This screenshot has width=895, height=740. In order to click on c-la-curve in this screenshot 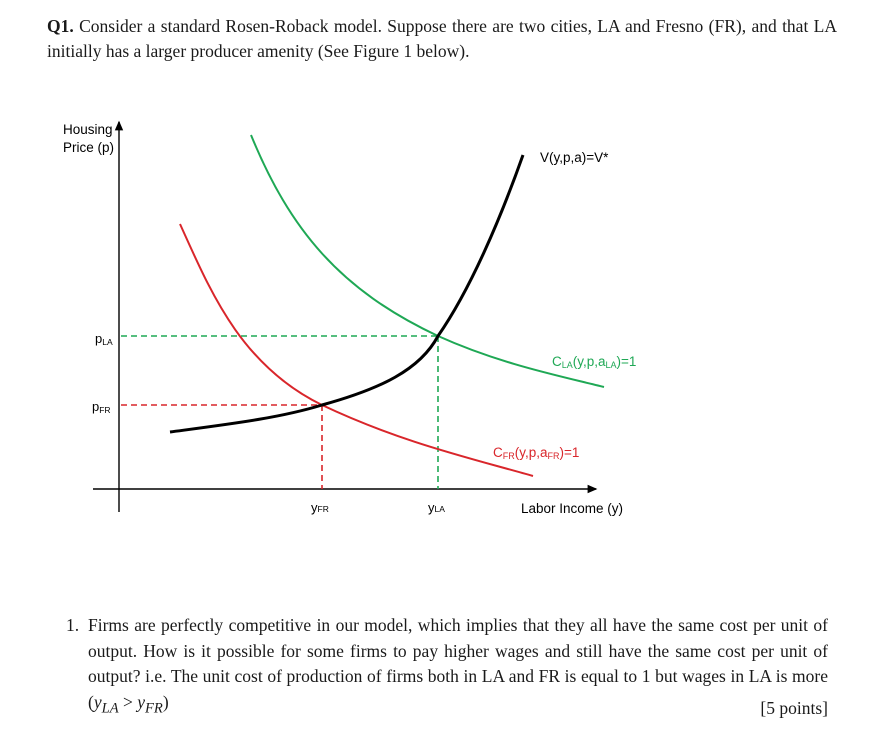, I will do `click(427, 261)`.